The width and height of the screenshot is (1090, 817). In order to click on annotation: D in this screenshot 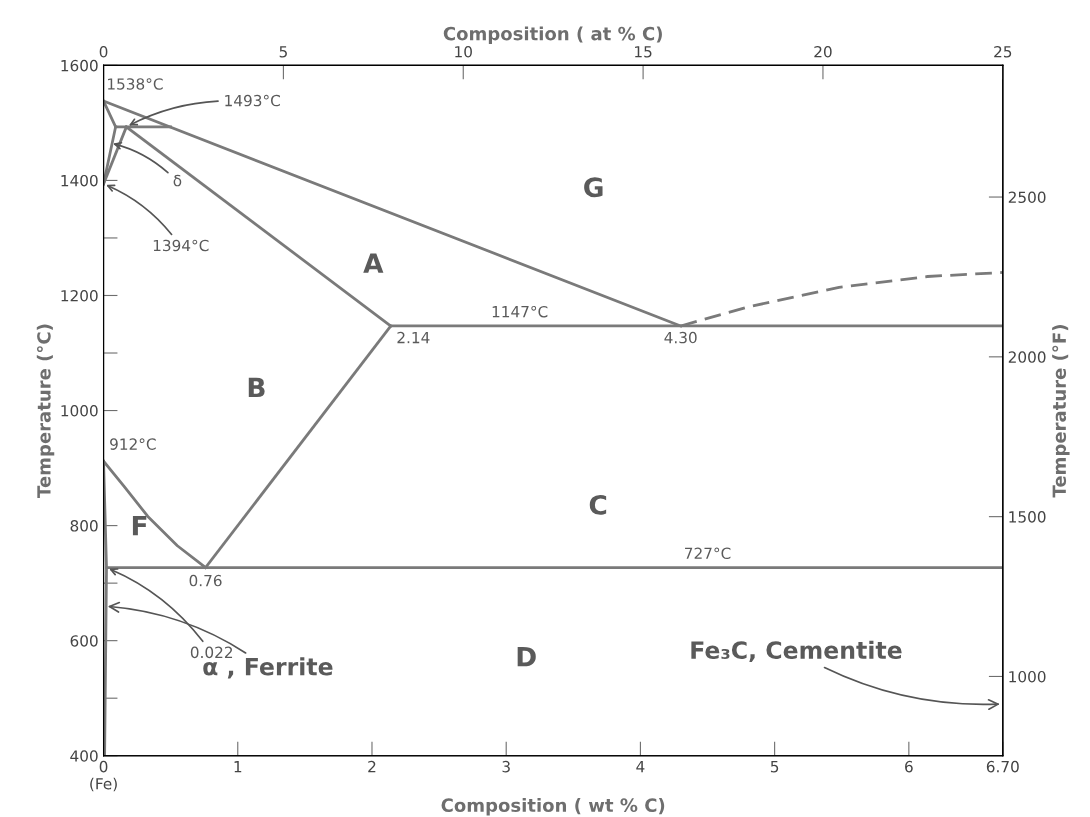, I will do `click(526, 657)`.